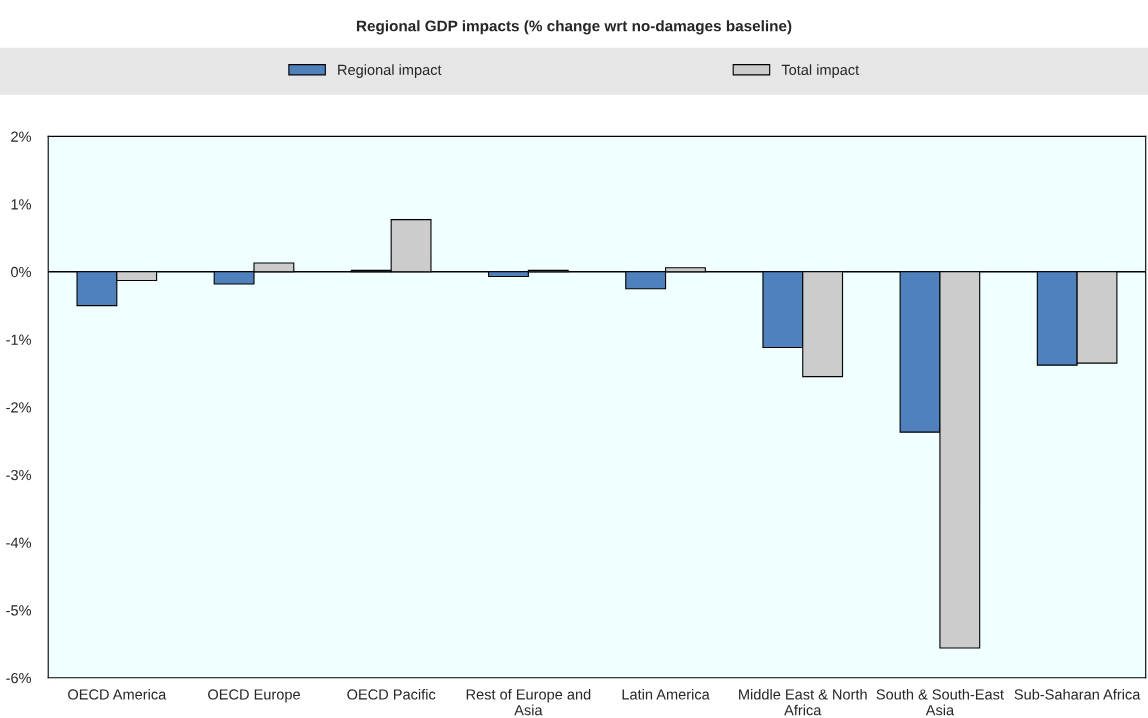 This screenshot has height=718, width=1148. I want to click on y-tick-label: -4%, so click(19, 542).